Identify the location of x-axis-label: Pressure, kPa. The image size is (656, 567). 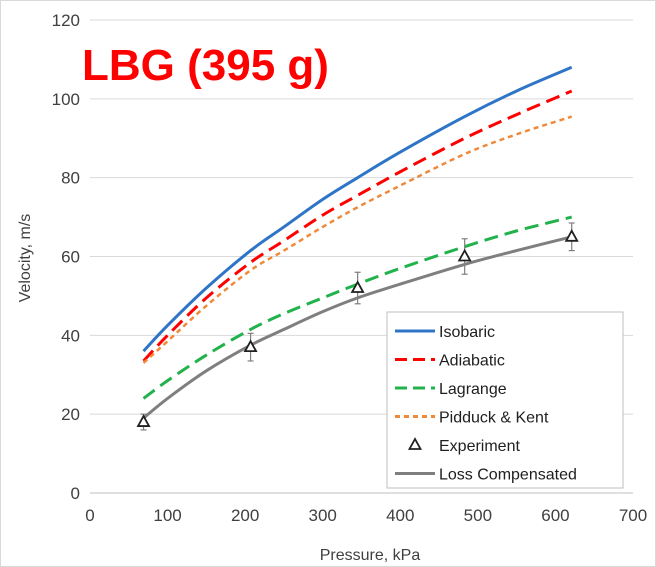
(370, 555).